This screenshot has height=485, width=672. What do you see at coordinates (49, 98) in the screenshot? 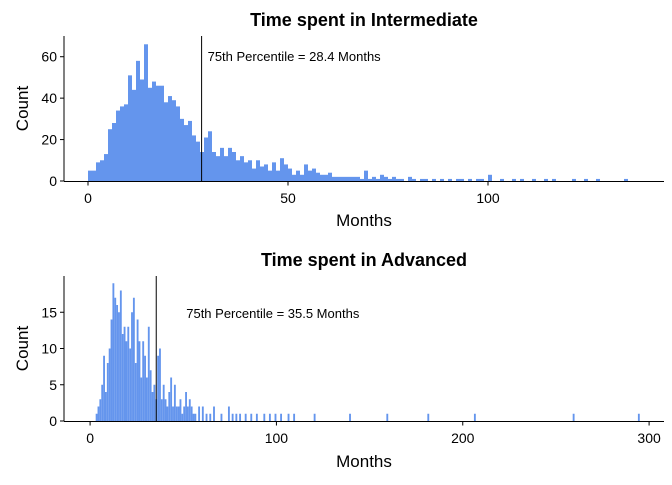
I see `y-tick-label: 40` at bounding box center [49, 98].